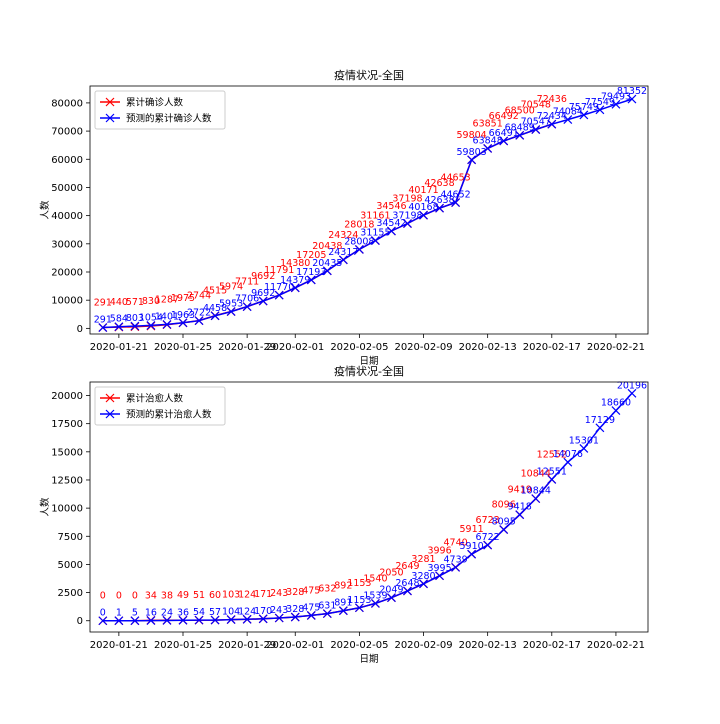 The image size is (720, 724). Describe the element at coordinates (632, 385) in the screenshot. I see `data-label: 20196` at that location.